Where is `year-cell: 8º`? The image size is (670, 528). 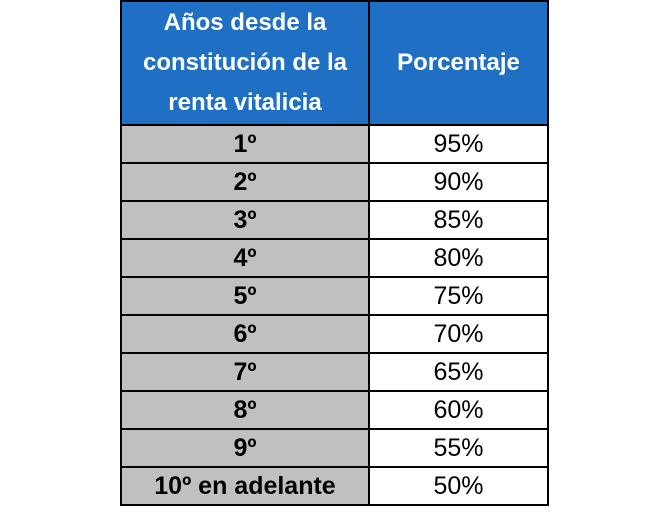
year-cell: 8º is located at coordinates (245, 410).